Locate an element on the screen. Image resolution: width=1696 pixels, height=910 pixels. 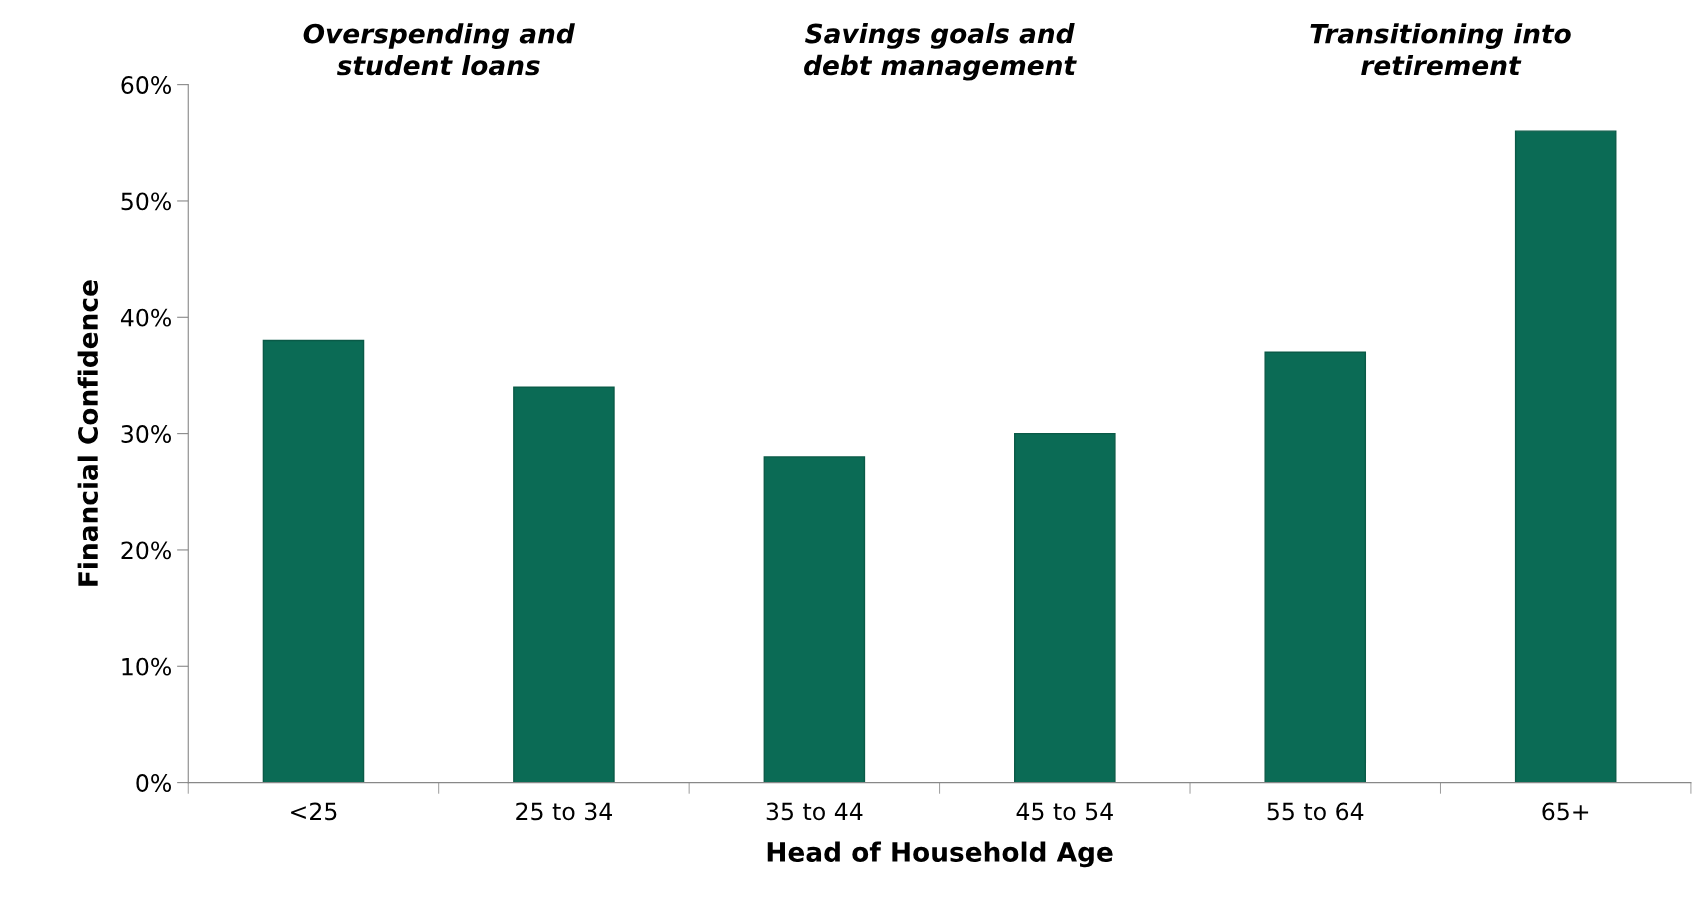
x-tick-label: 65+ is located at coordinates (1565, 811).